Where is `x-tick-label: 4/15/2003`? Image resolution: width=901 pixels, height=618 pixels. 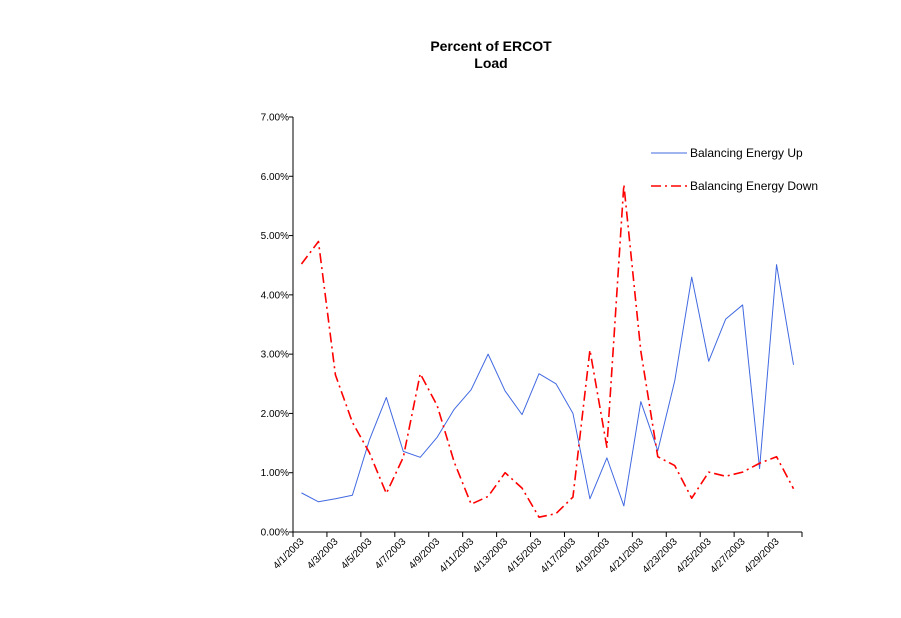 x-tick-label: 4/15/2003 is located at coordinates (525, 556).